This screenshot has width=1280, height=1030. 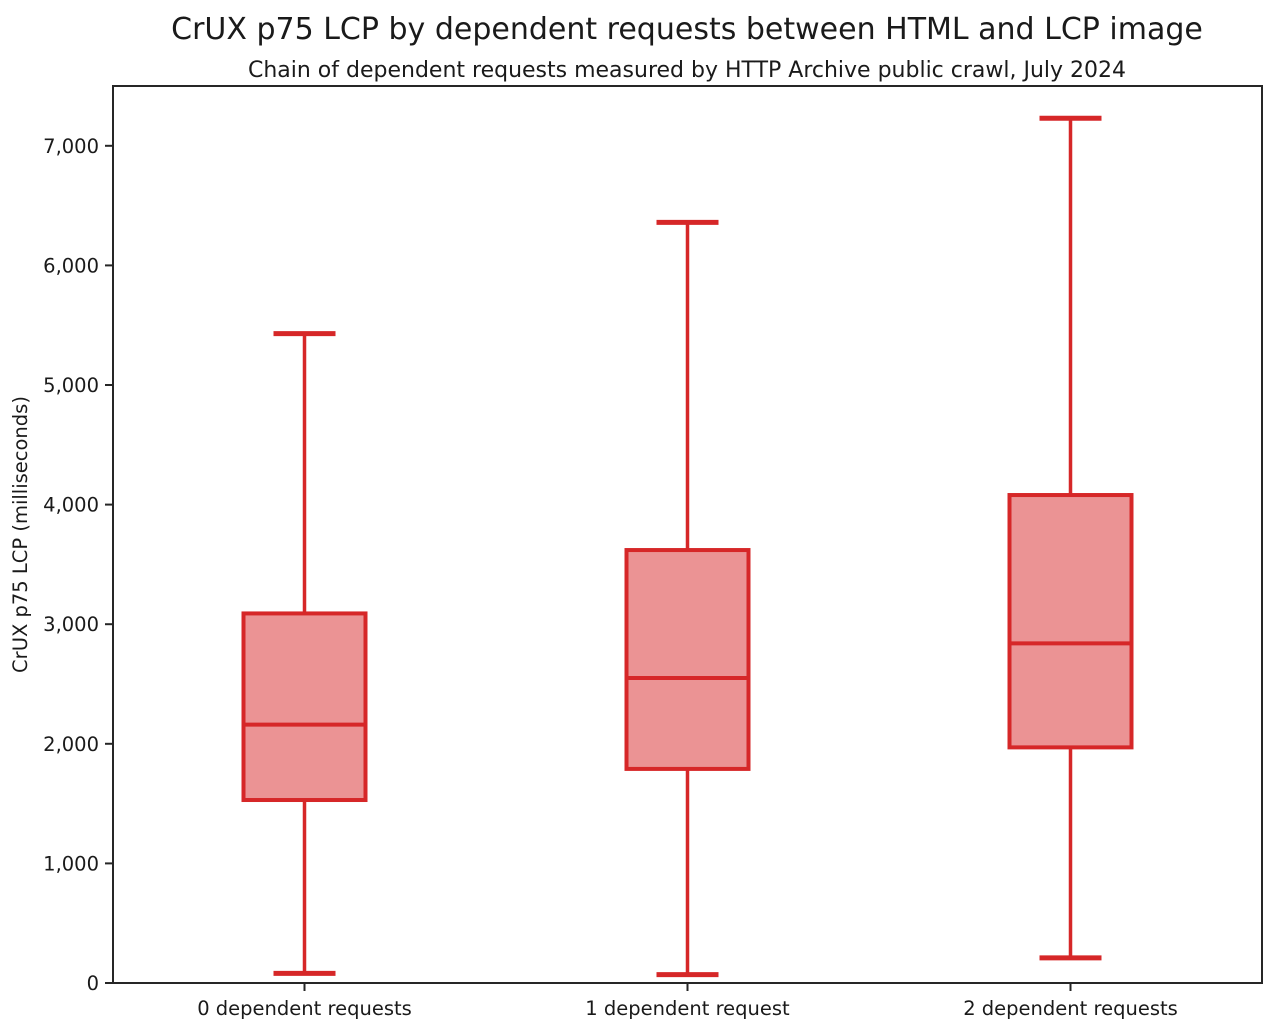 What do you see at coordinates (71, 863) in the screenshot?
I see `y-axis-tick-label: 1,000` at bounding box center [71, 863].